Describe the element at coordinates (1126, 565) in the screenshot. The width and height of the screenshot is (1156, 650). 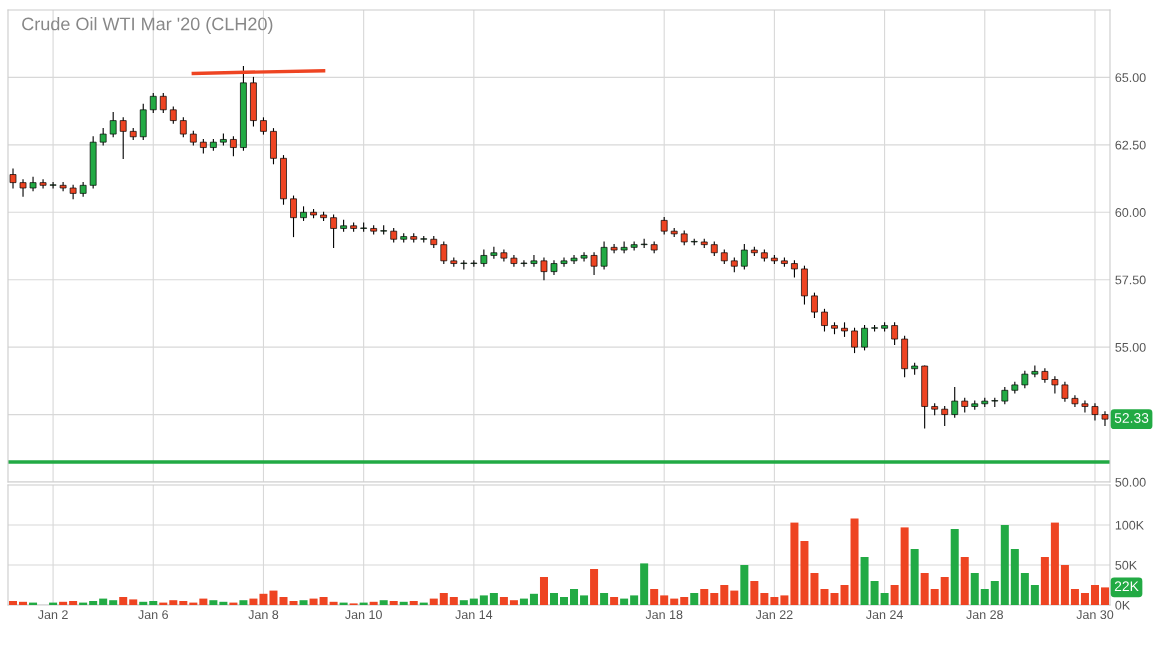
I see `y-tick-label: 50K` at that location.